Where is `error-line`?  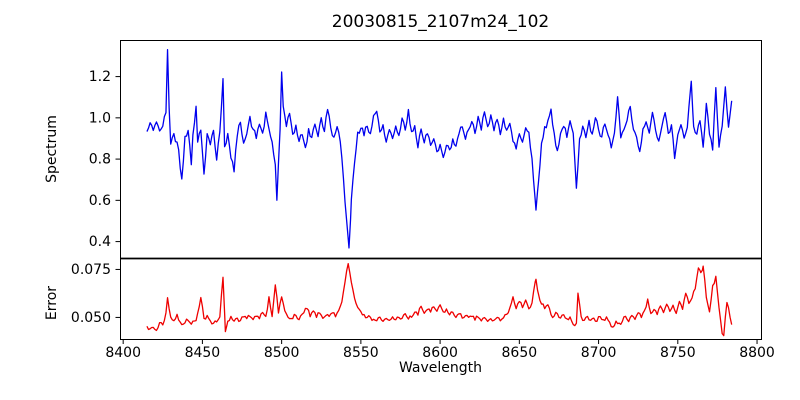
error-line is located at coordinates (439, 299).